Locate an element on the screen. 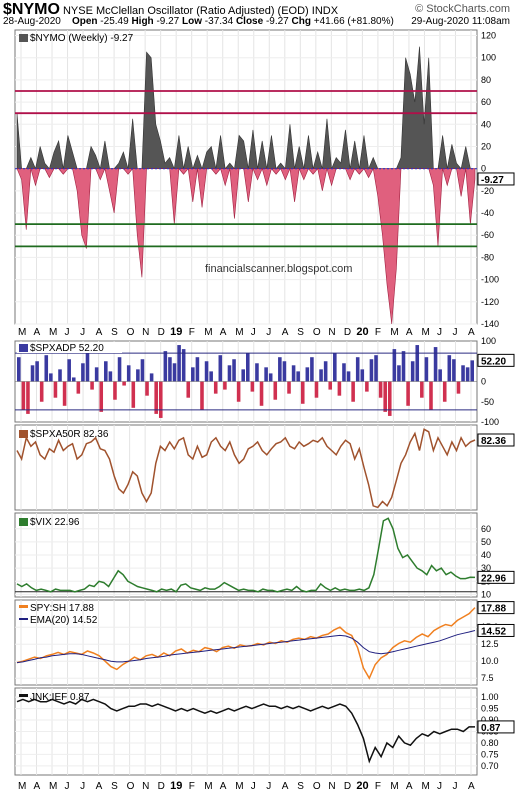 This screenshot has width=520, height=795. ema20-legend: EMA(20) 14.52 is located at coordinates (64, 620).